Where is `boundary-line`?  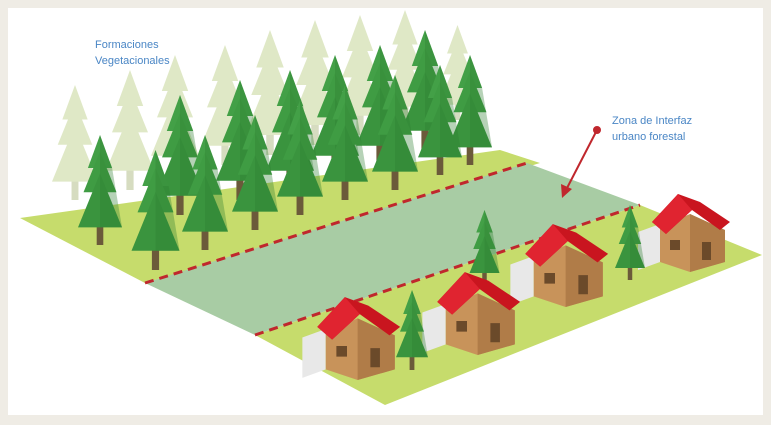 boundary-line is located at coordinates (336, 223).